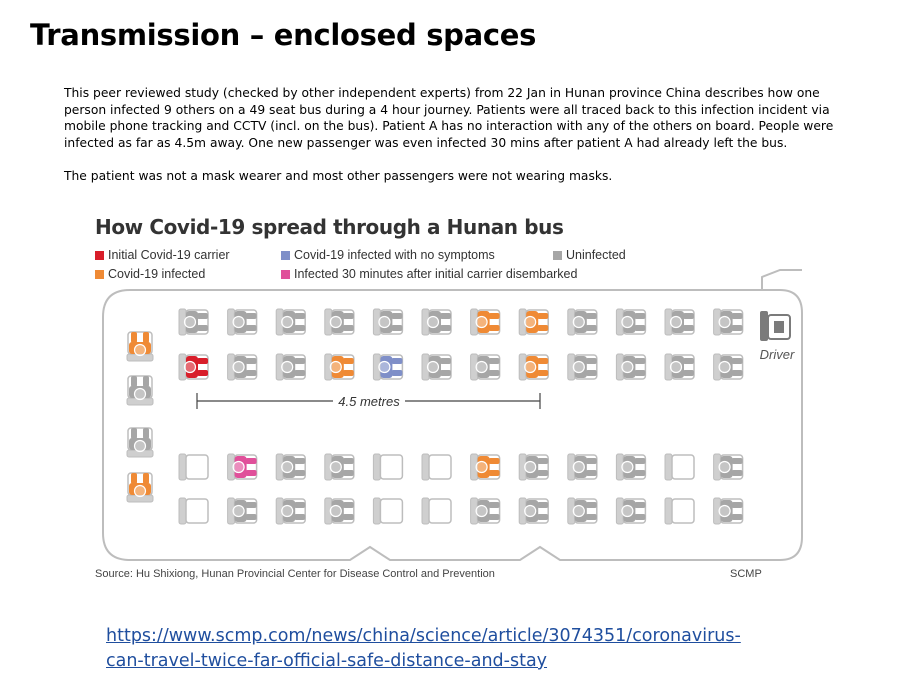  Describe the element at coordinates (388, 255) in the screenshot. I see `legend-item-asymptomatic: Covid-19 infected with no symptoms` at that location.